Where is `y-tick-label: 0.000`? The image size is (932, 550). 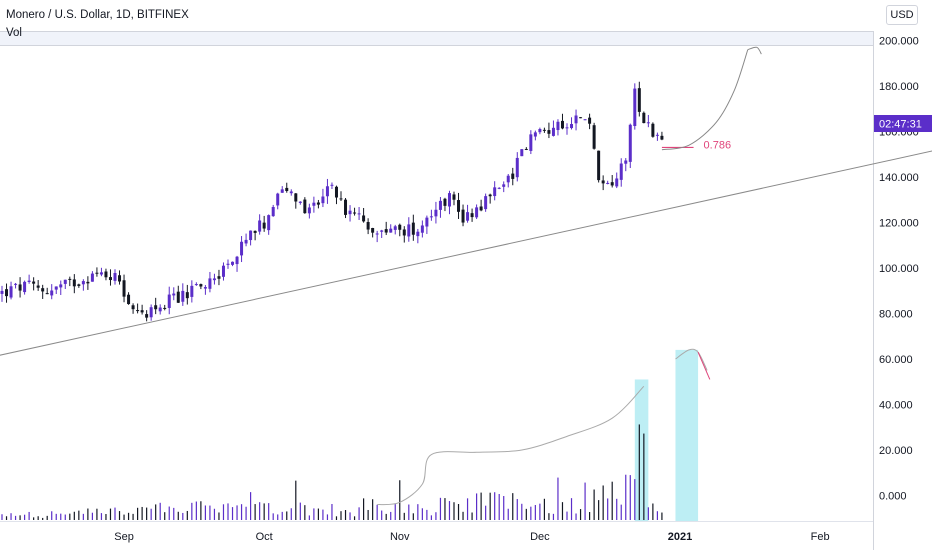 y-tick-label: 0.000 is located at coordinates (893, 497).